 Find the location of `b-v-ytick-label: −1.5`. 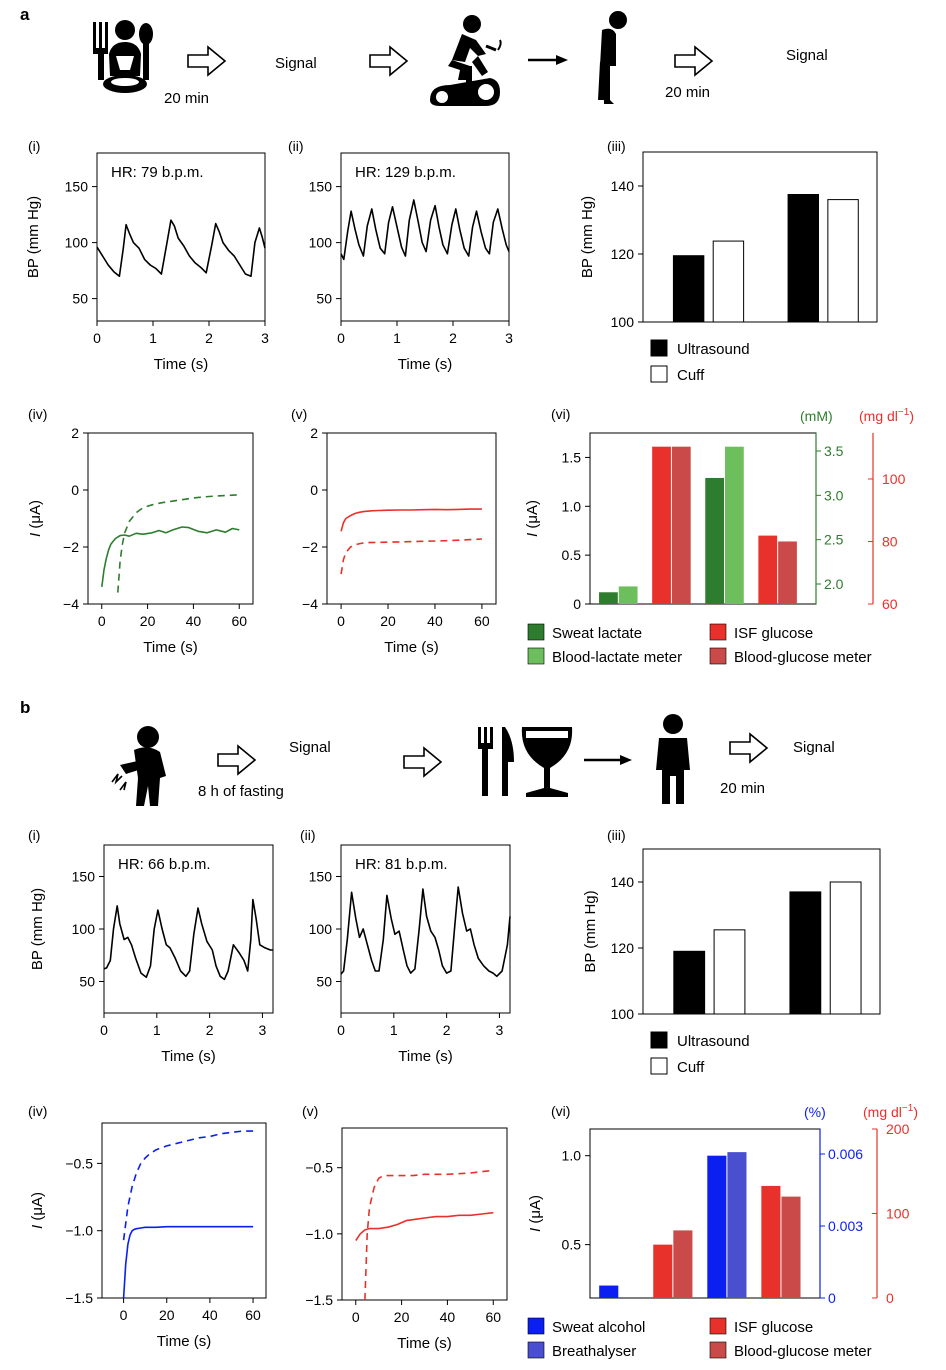

b-v-ytick-label: −1.5 is located at coordinates (319, 1300).